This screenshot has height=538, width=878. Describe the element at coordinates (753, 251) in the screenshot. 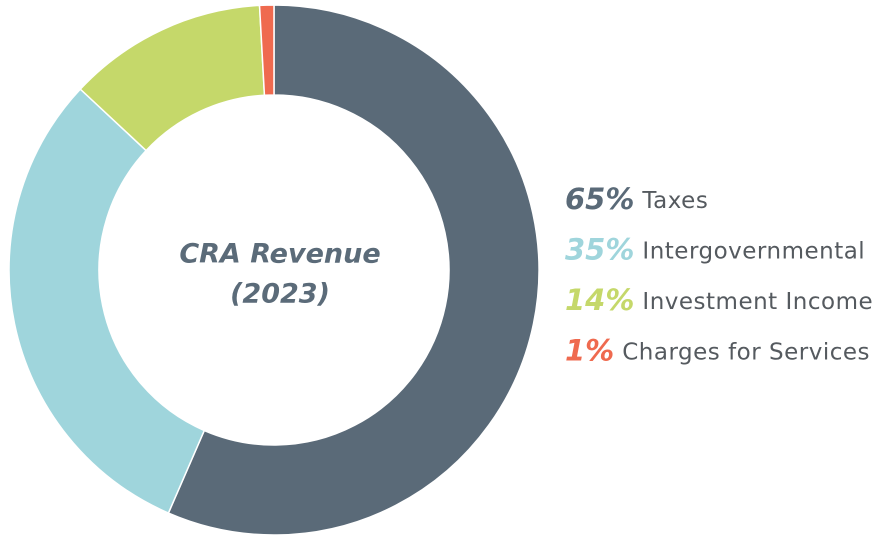

I see `legend-label: Intergovernmental` at that location.